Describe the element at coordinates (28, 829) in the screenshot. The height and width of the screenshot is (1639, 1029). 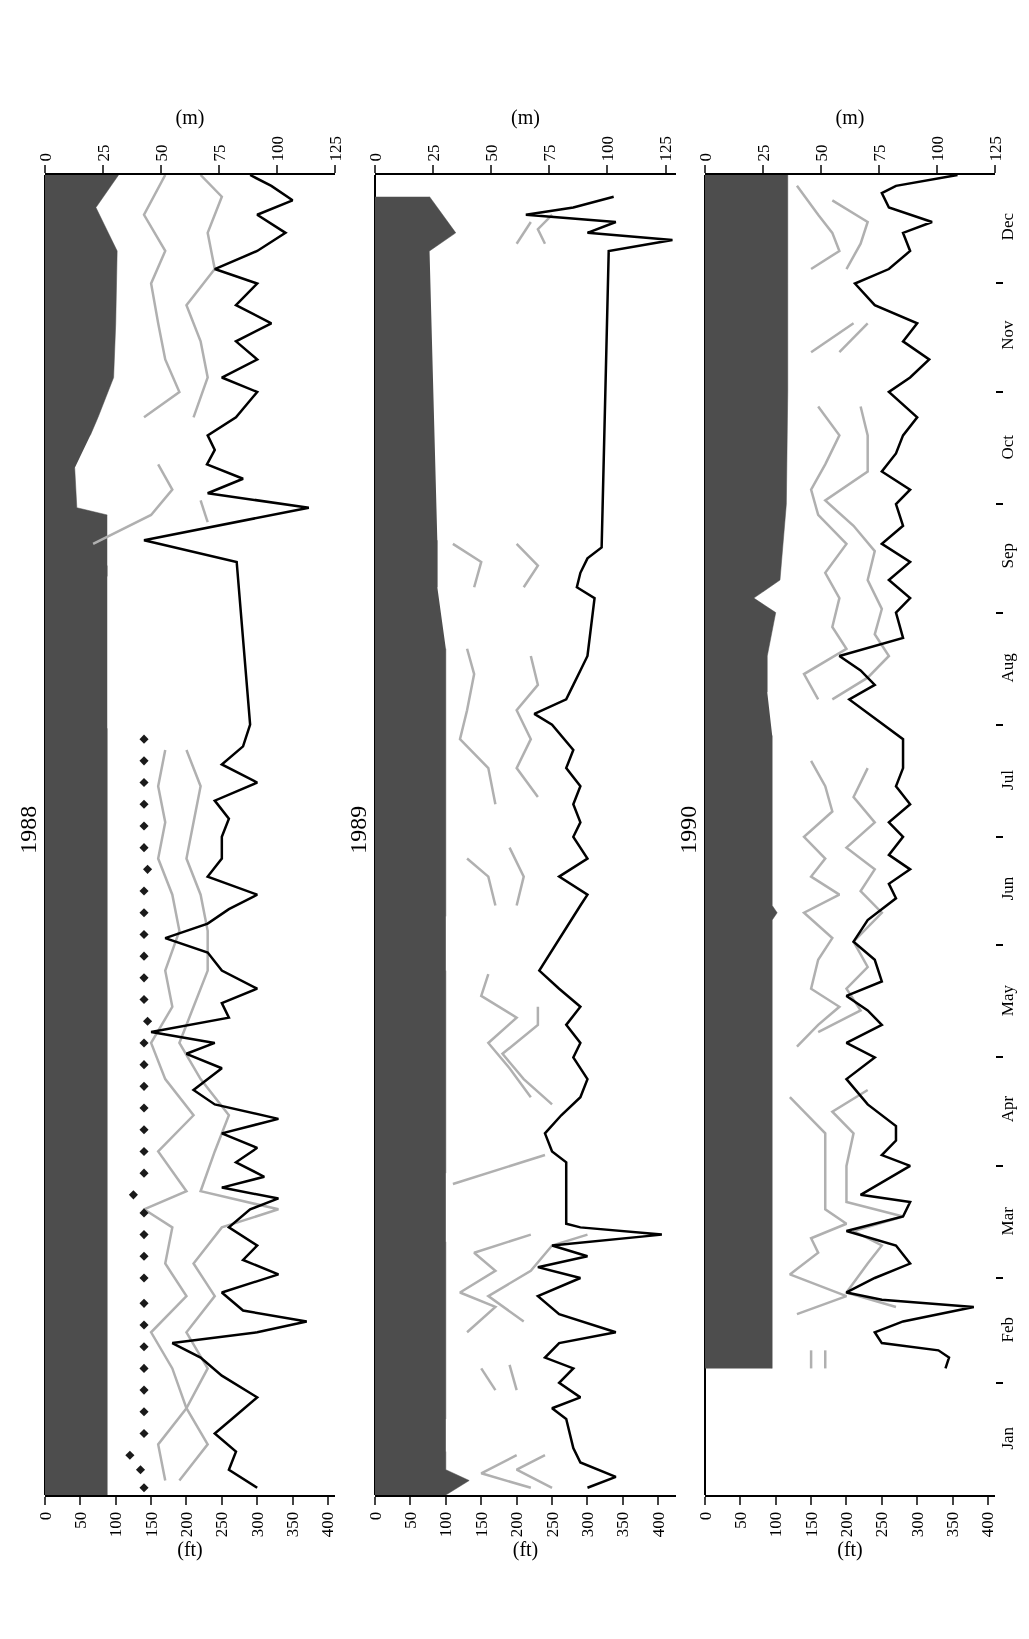
I see `text: 1988` at that location.